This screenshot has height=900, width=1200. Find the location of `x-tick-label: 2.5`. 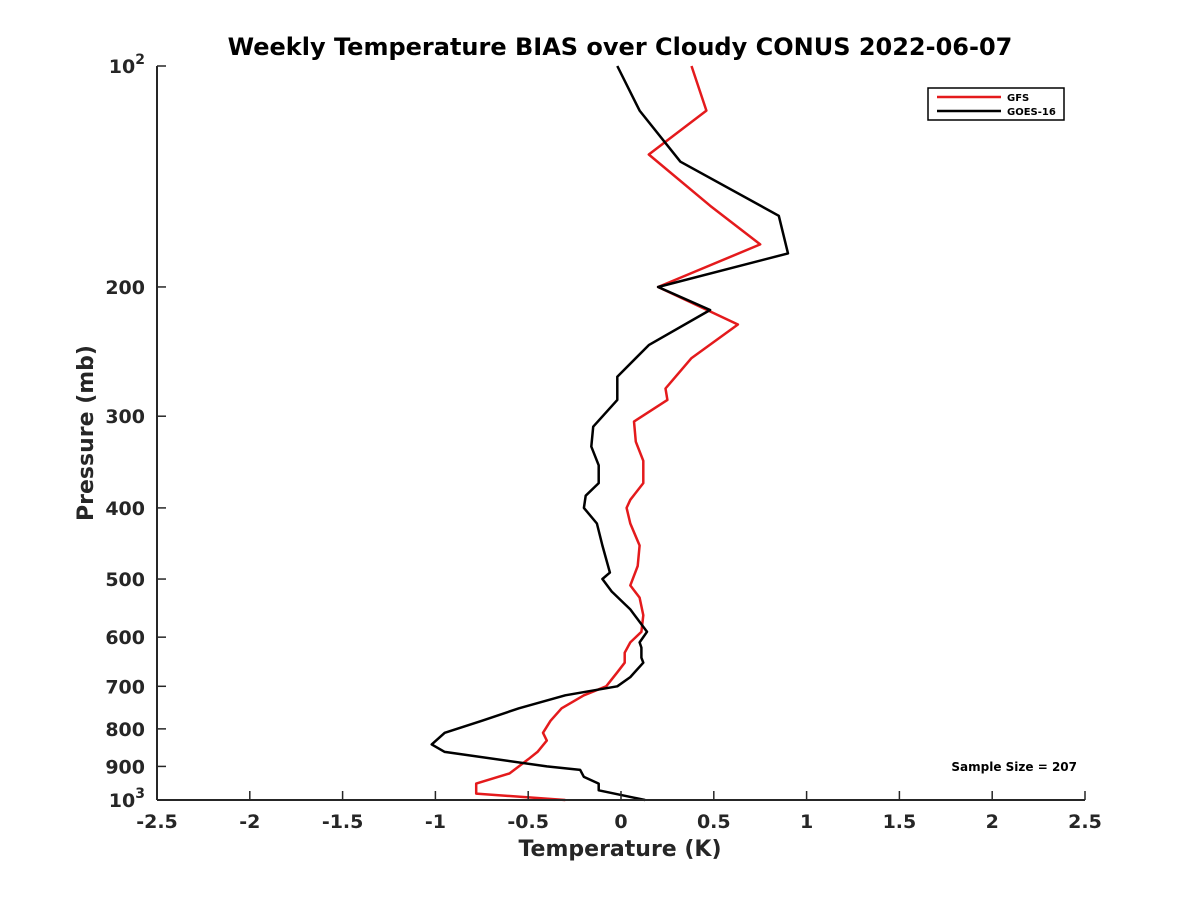

x-tick-label: 2.5 is located at coordinates (1085, 822).